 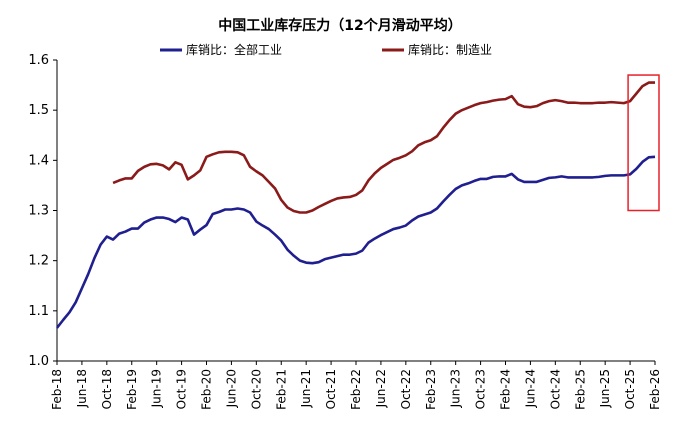 What do you see at coordinates (182, 389) in the screenshot?
I see `x-tick-label: Oct-19` at bounding box center [182, 389].